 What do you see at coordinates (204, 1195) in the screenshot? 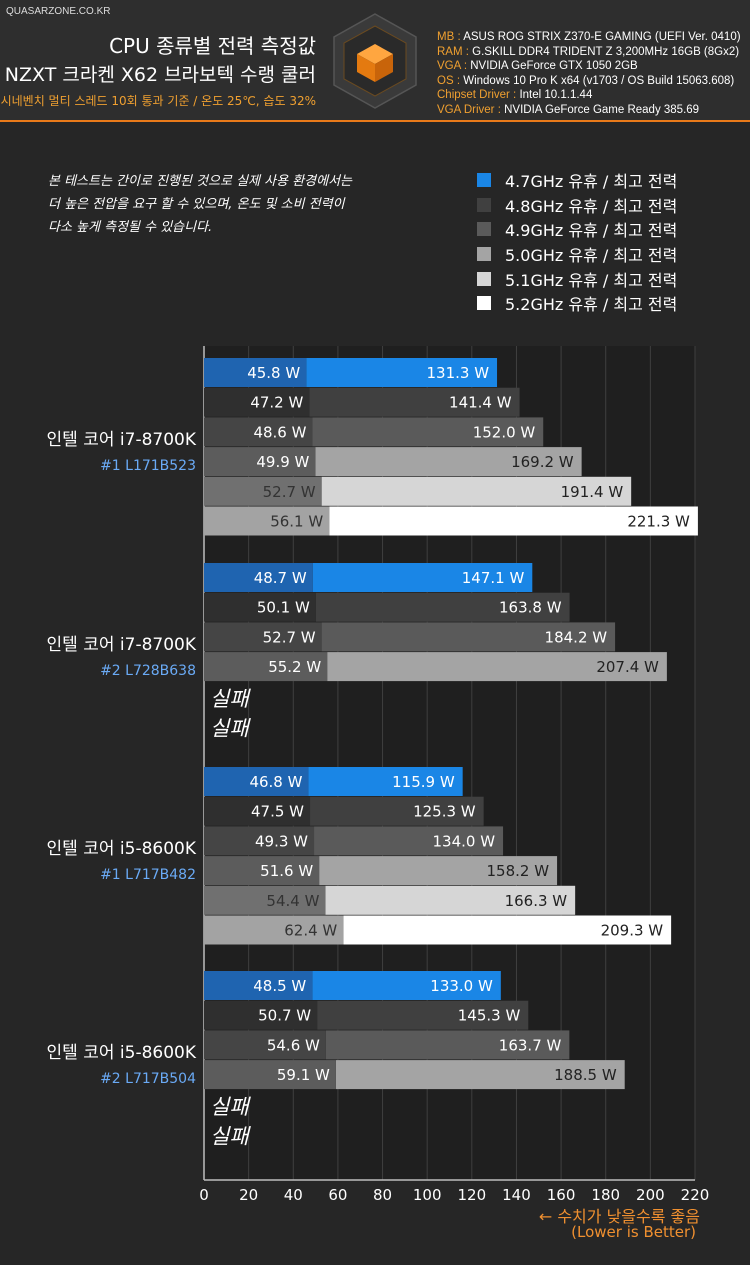
I see `x-tick-label: 0` at bounding box center [204, 1195].